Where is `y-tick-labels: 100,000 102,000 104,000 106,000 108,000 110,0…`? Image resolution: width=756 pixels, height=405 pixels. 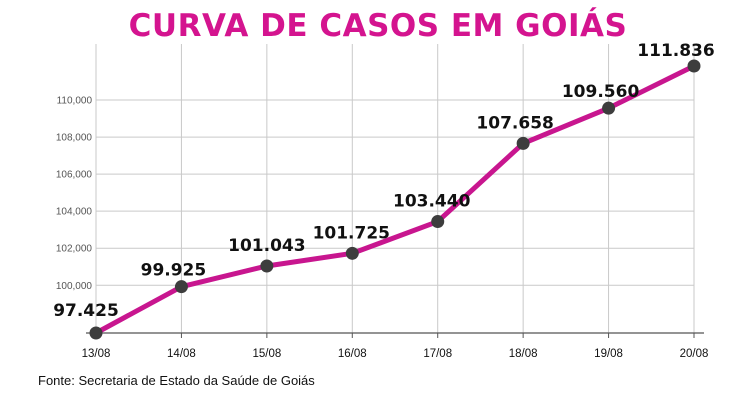 y-tick-labels: 100,000 102,000 104,000 106,000 108,000 110,0… is located at coordinates (74, 194).